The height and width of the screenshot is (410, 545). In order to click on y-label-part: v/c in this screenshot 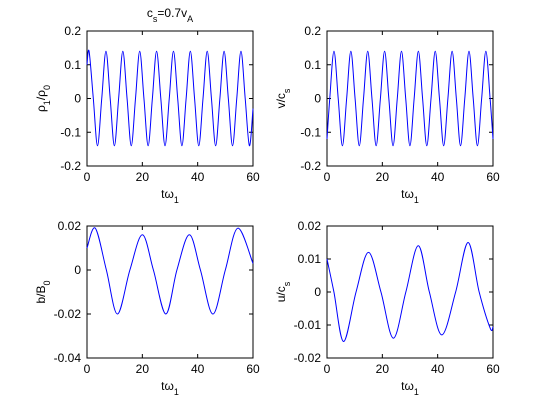, I will do `click(281, 100)`.